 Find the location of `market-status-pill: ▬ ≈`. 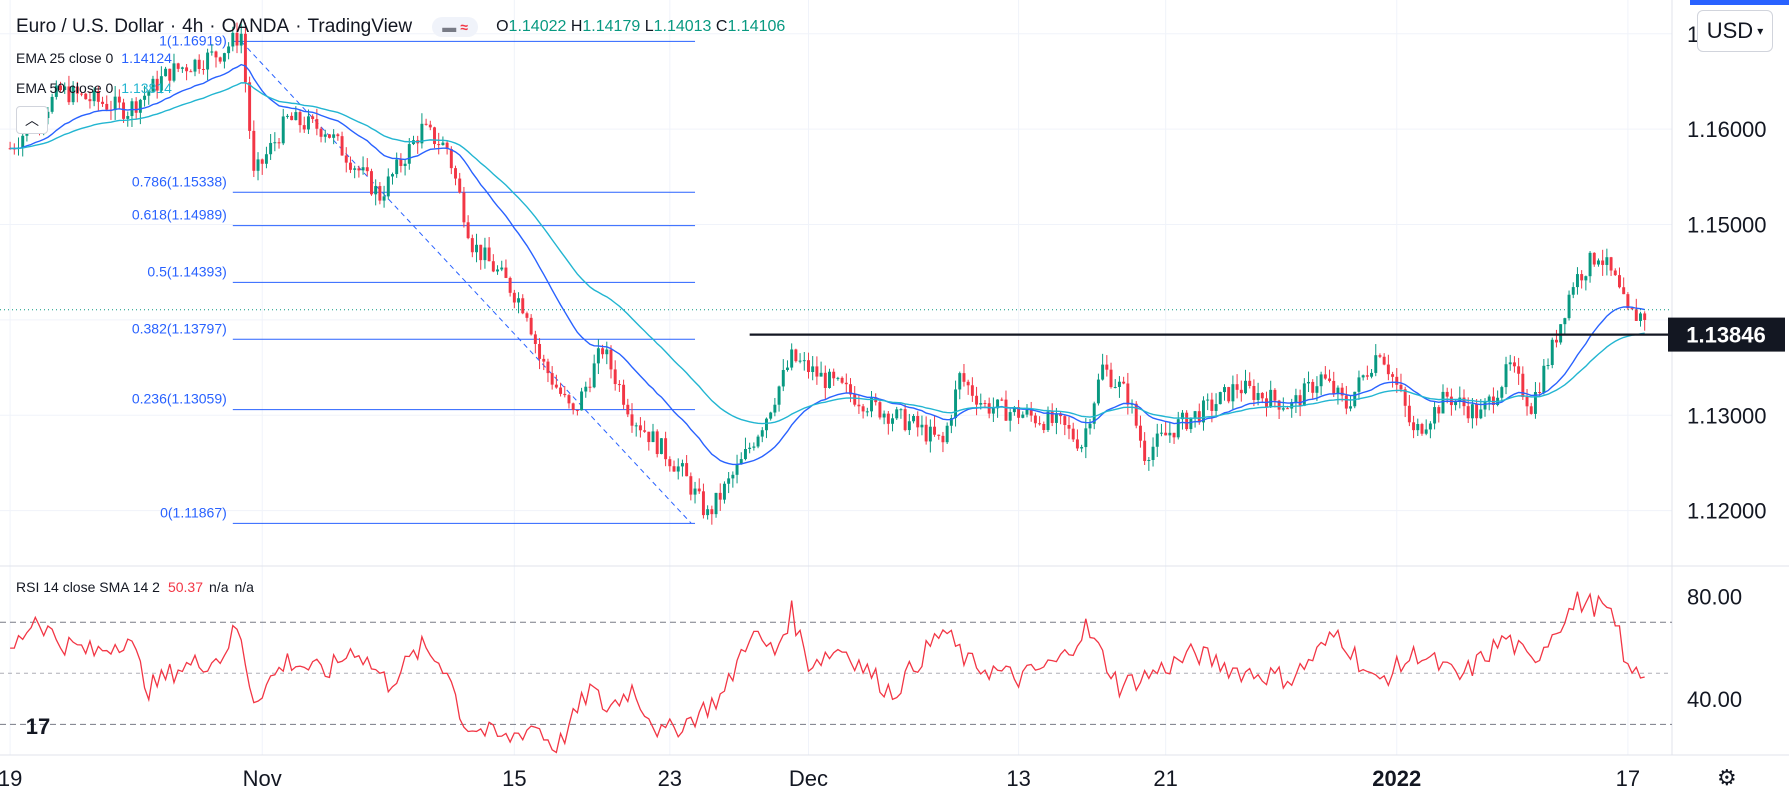

market-status-pill: ▬ ≈ is located at coordinates (455, 27).